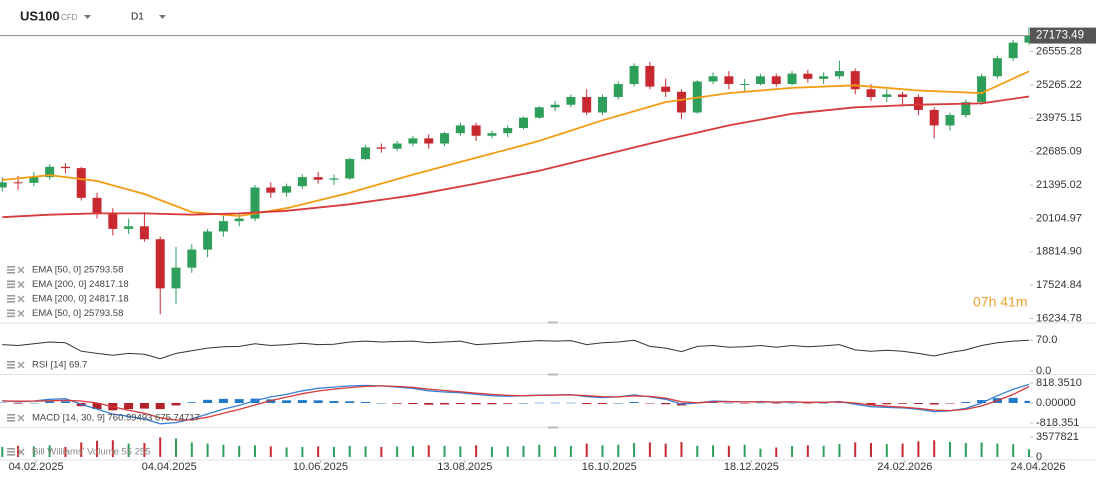  What do you see at coordinates (751, 467) in the screenshot?
I see `x-tick-label: 18.12.2025` at bounding box center [751, 467].